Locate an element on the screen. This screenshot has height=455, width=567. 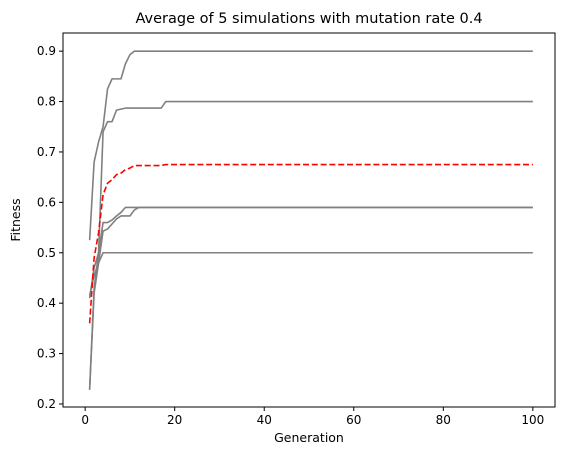
y-tick-label: 0.9 is located at coordinates (46, 51).